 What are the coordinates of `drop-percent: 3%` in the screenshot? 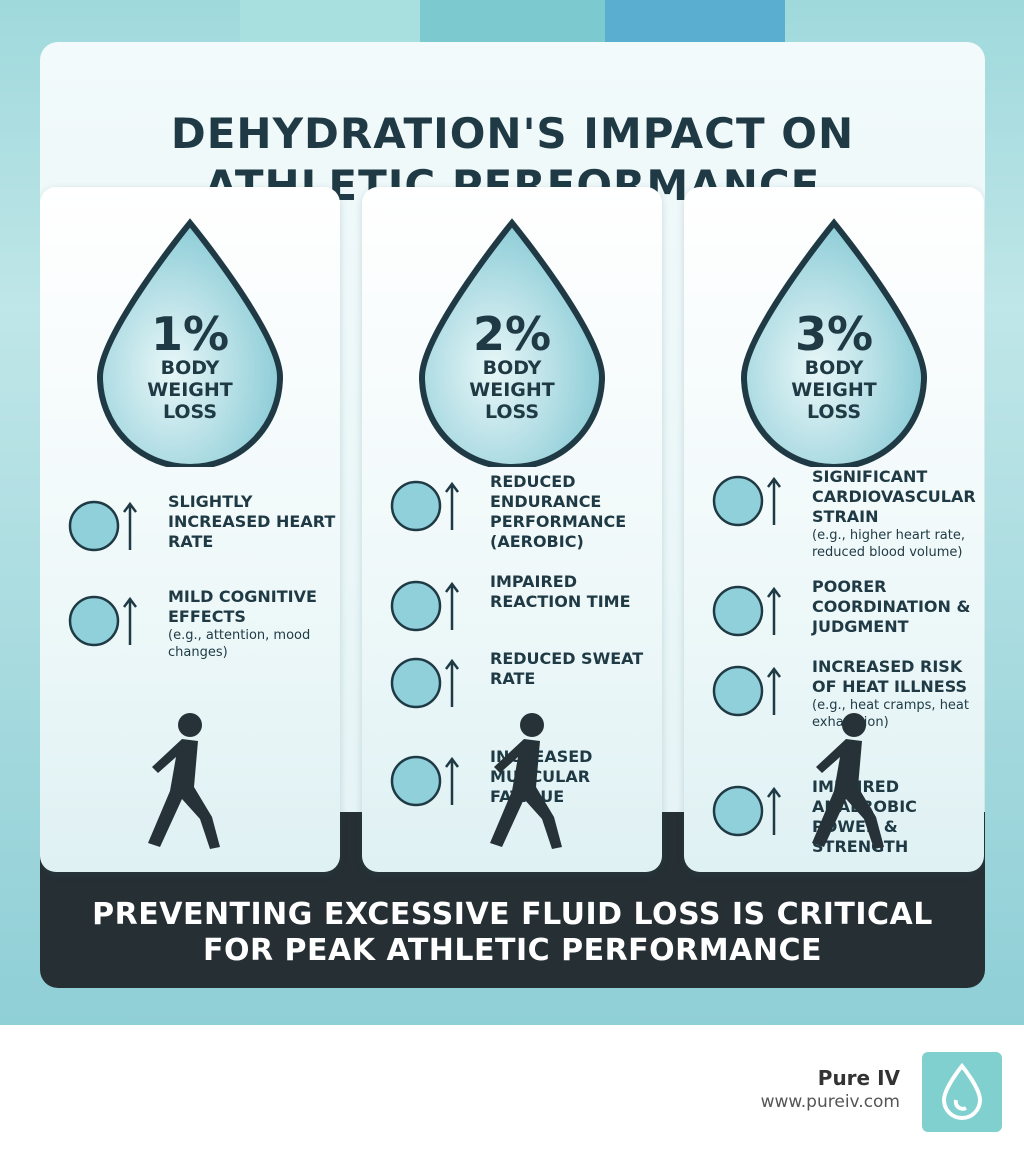 It's located at (834, 334).